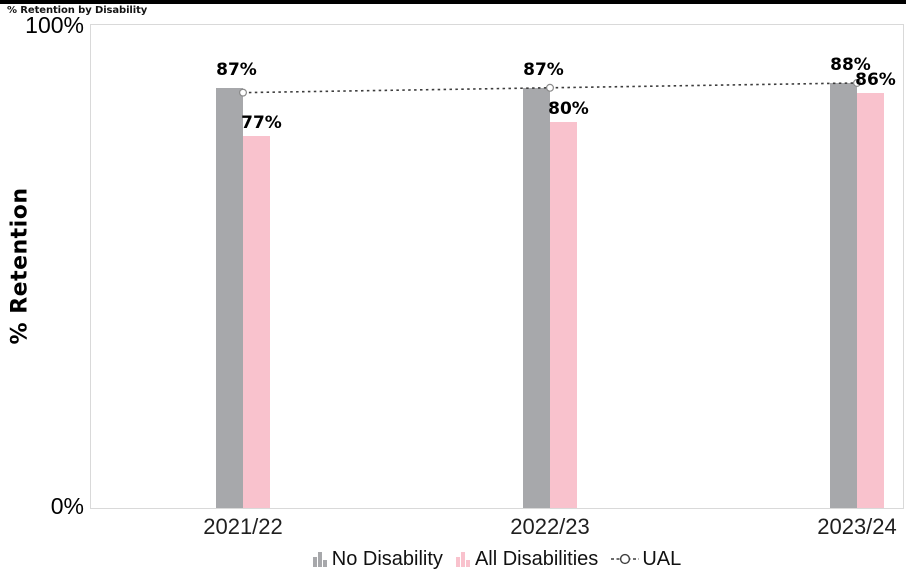 Image resolution: width=906 pixels, height=576 pixels. Describe the element at coordinates (536, 558) in the screenshot. I see `legend-label-all-disabilities: All Disabilities` at that location.